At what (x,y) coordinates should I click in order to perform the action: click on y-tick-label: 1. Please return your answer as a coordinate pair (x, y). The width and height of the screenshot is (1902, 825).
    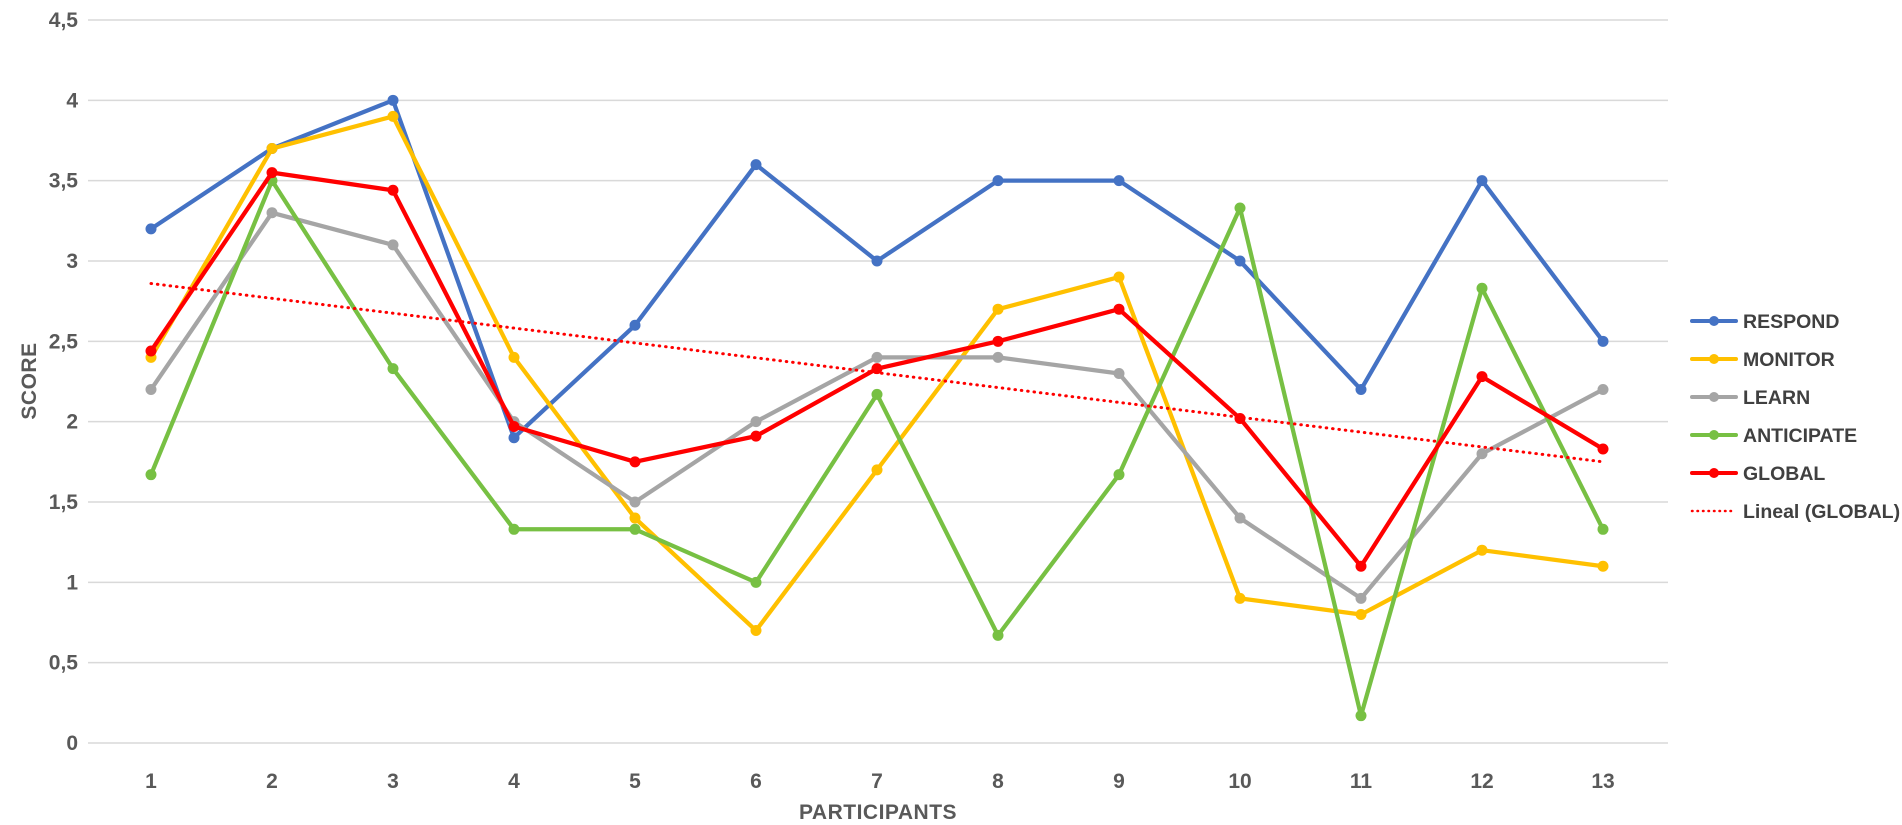
    Looking at the image, I should click on (72, 582).